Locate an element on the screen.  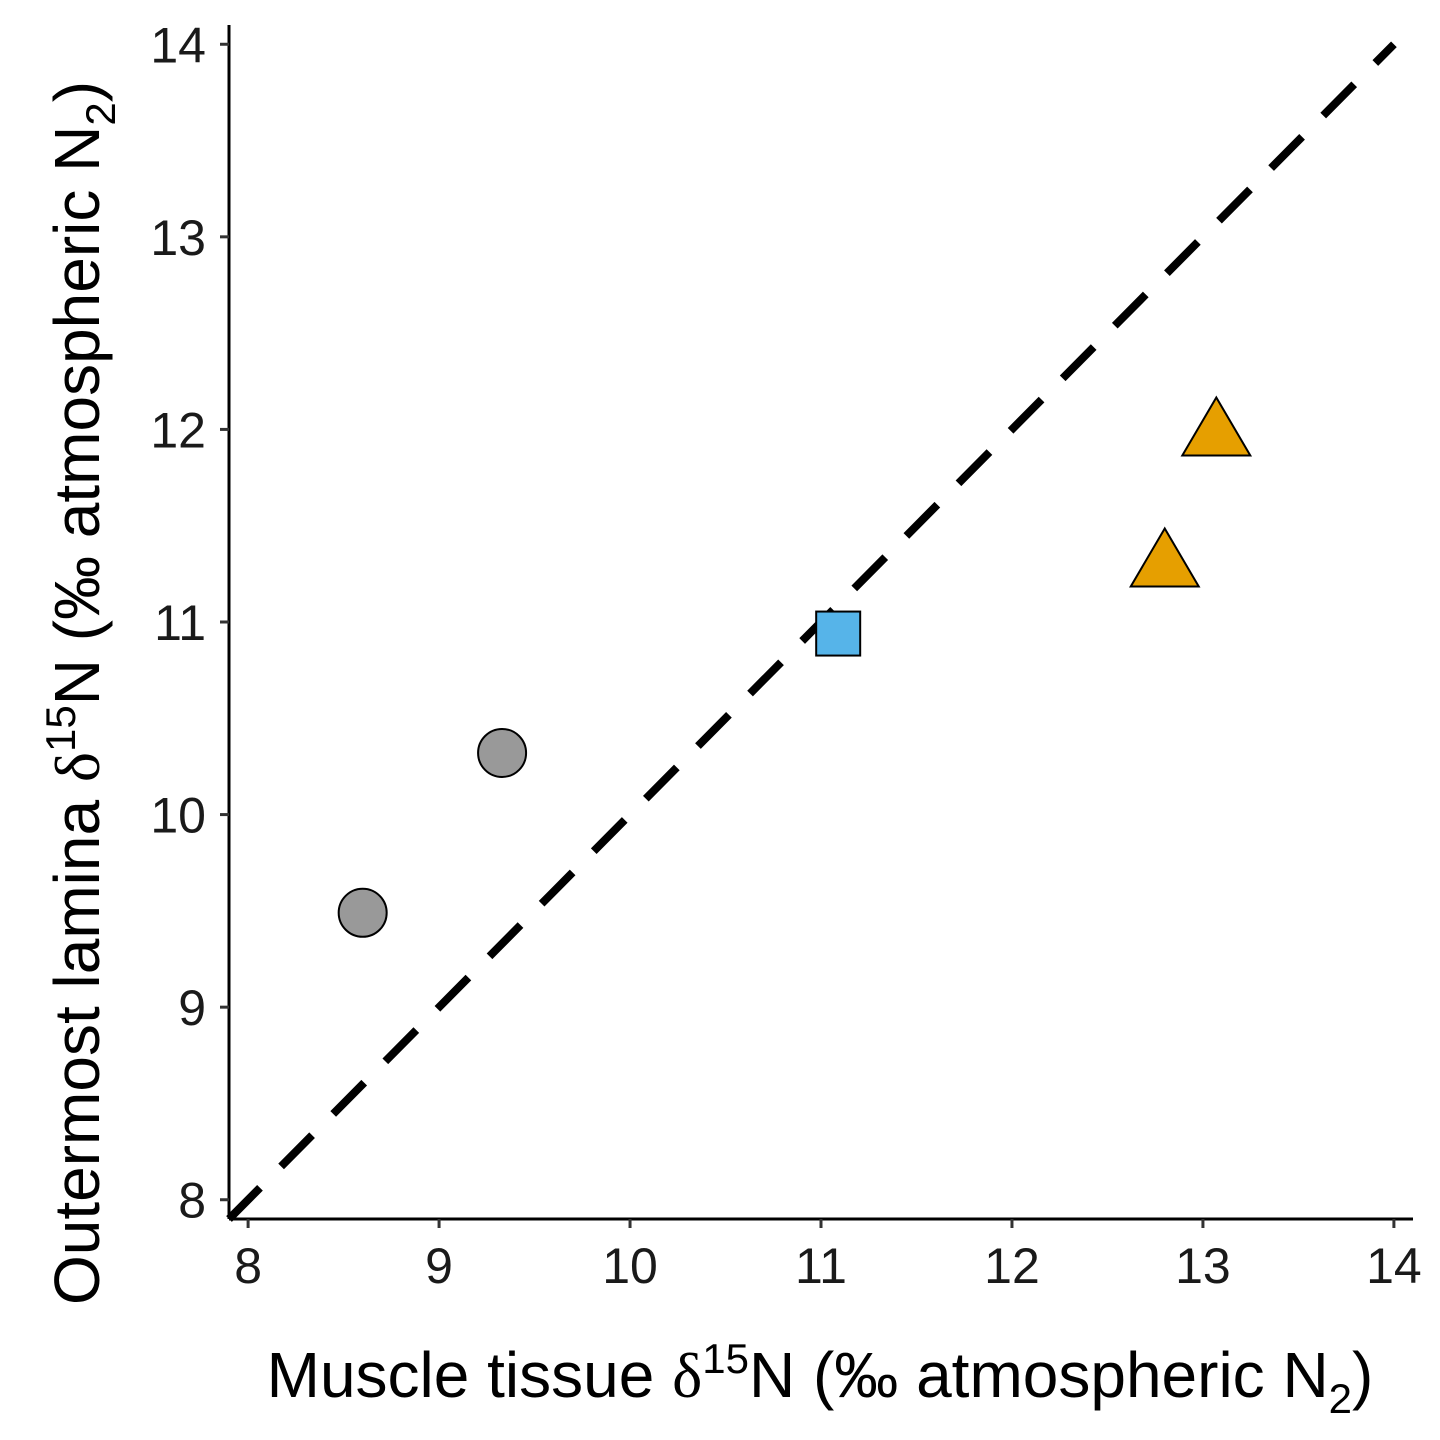
data-point-square is located at coordinates (838, 633).